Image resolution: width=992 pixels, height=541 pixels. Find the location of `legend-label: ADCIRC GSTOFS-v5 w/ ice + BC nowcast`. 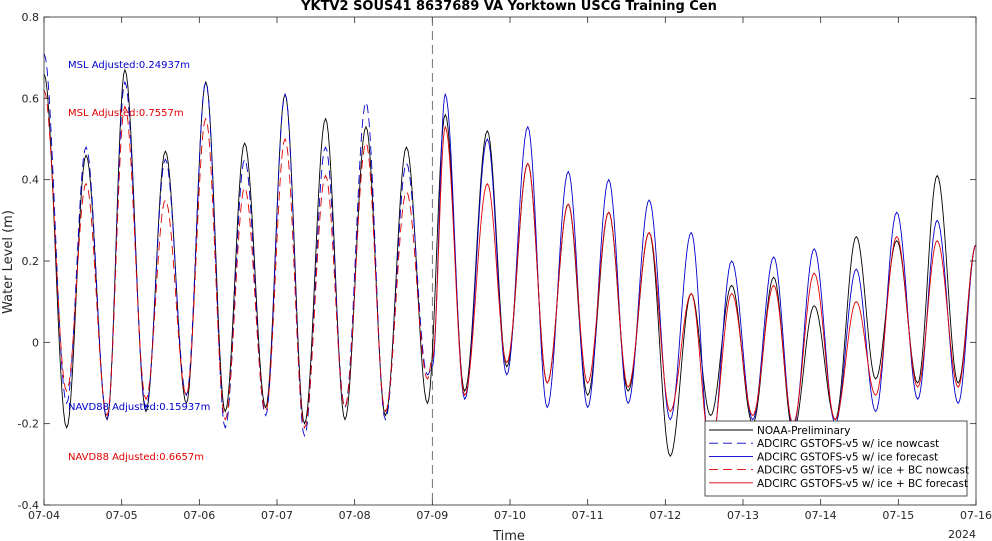

legend-label: ADCIRC GSTOFS-v5 w/ ice + BC nowcast is located at coordinates (863, 471).